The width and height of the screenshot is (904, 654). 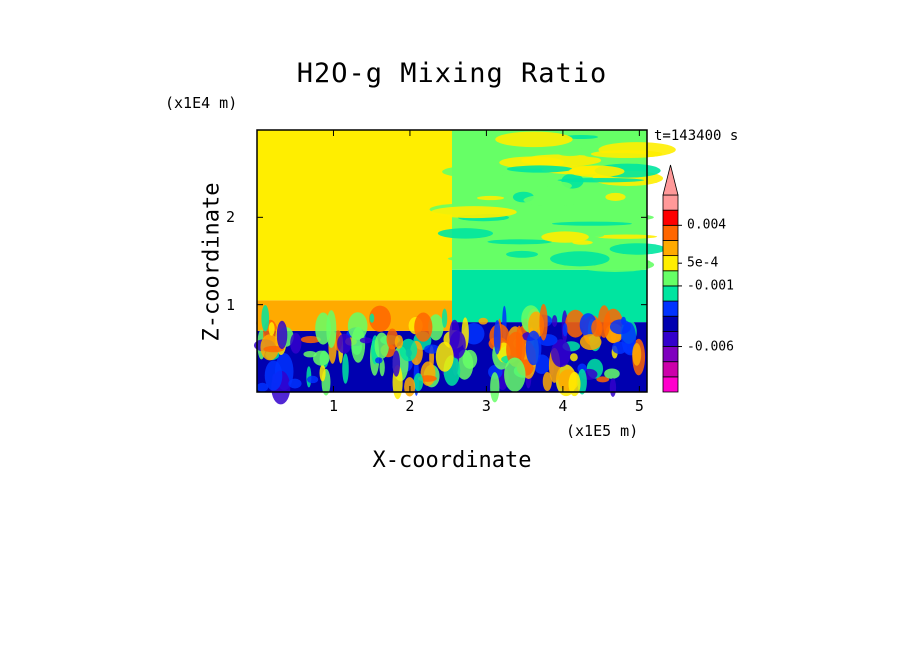 I want to click on colorbar-tick-label: 5e-4, so click(x=703, y=263).